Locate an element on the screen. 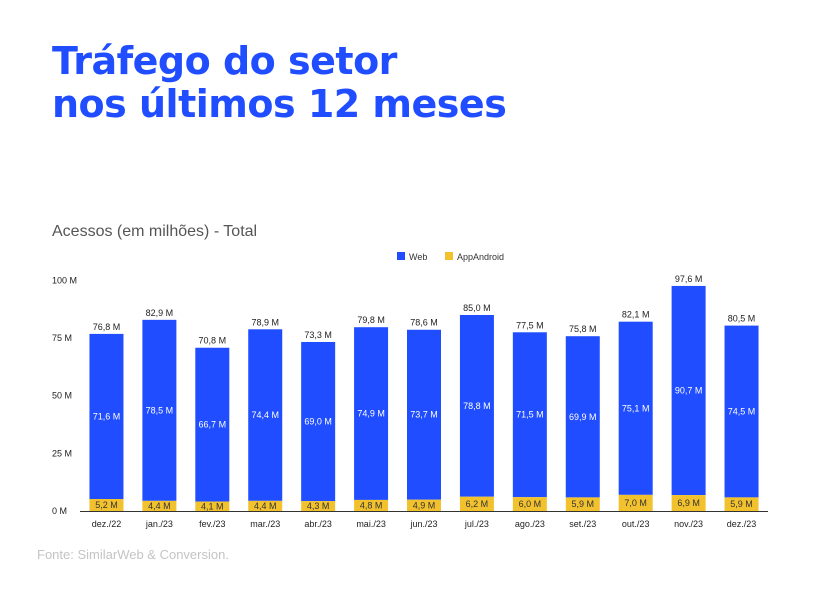 The width and height of the screenshot is (826, 591). data-label-web: 75,1 M is located at coordinates (636, 408).